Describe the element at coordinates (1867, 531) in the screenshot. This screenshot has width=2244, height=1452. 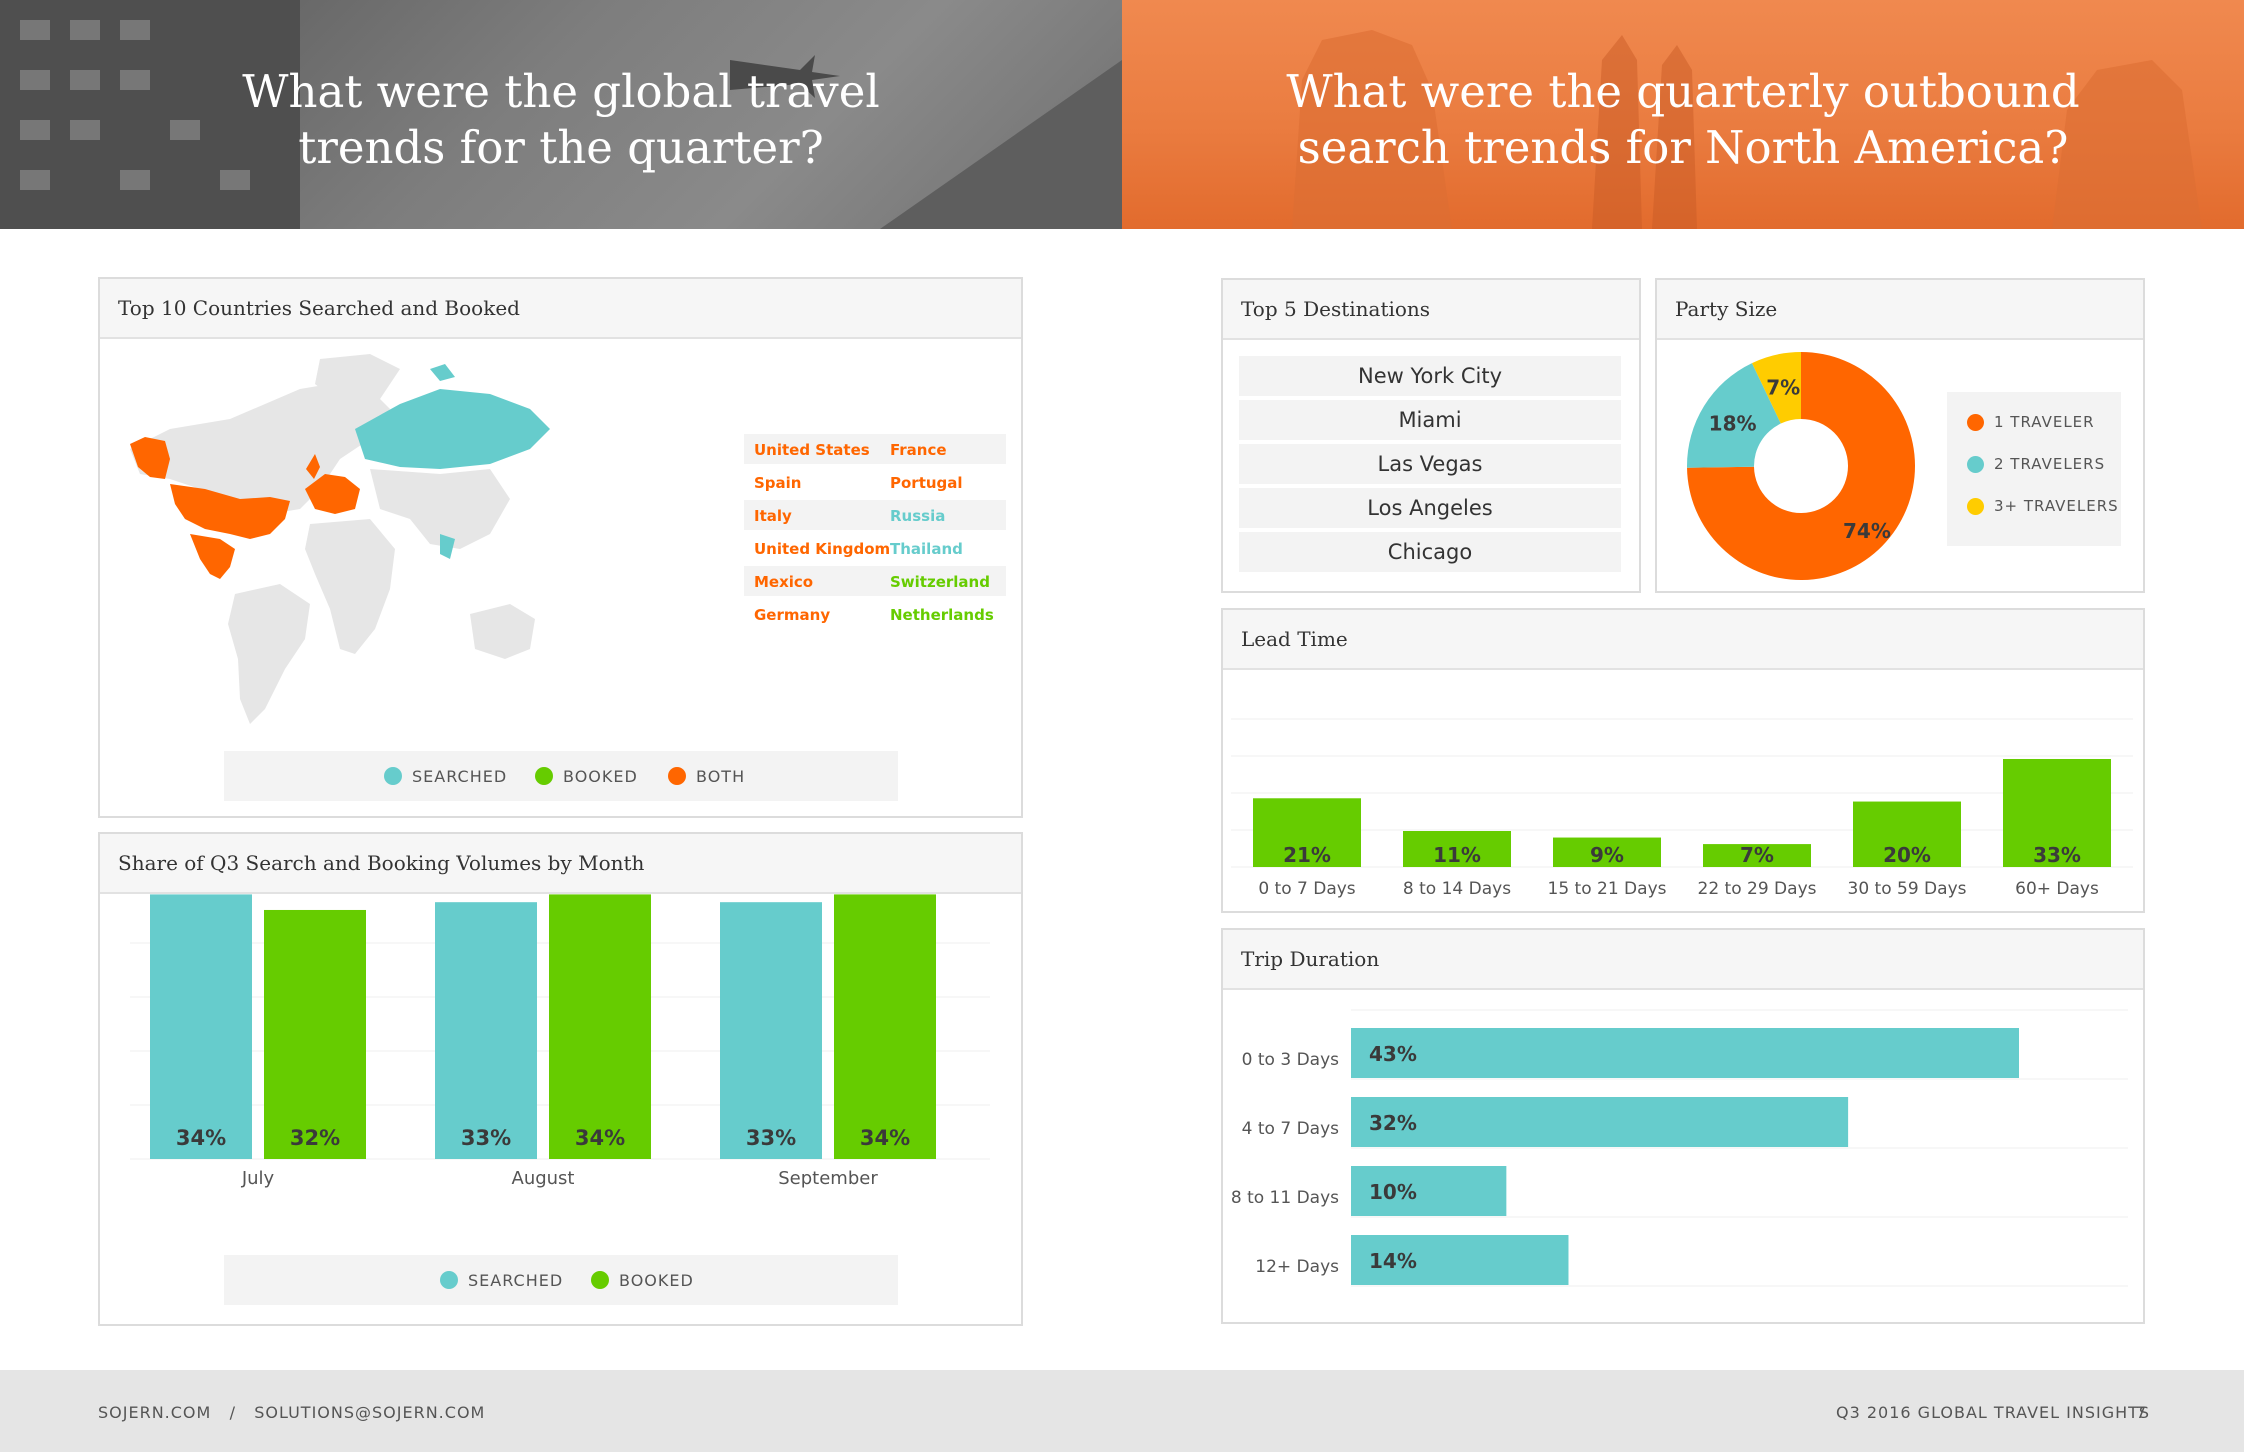
I see `party-slice-label: 74%` at that location.